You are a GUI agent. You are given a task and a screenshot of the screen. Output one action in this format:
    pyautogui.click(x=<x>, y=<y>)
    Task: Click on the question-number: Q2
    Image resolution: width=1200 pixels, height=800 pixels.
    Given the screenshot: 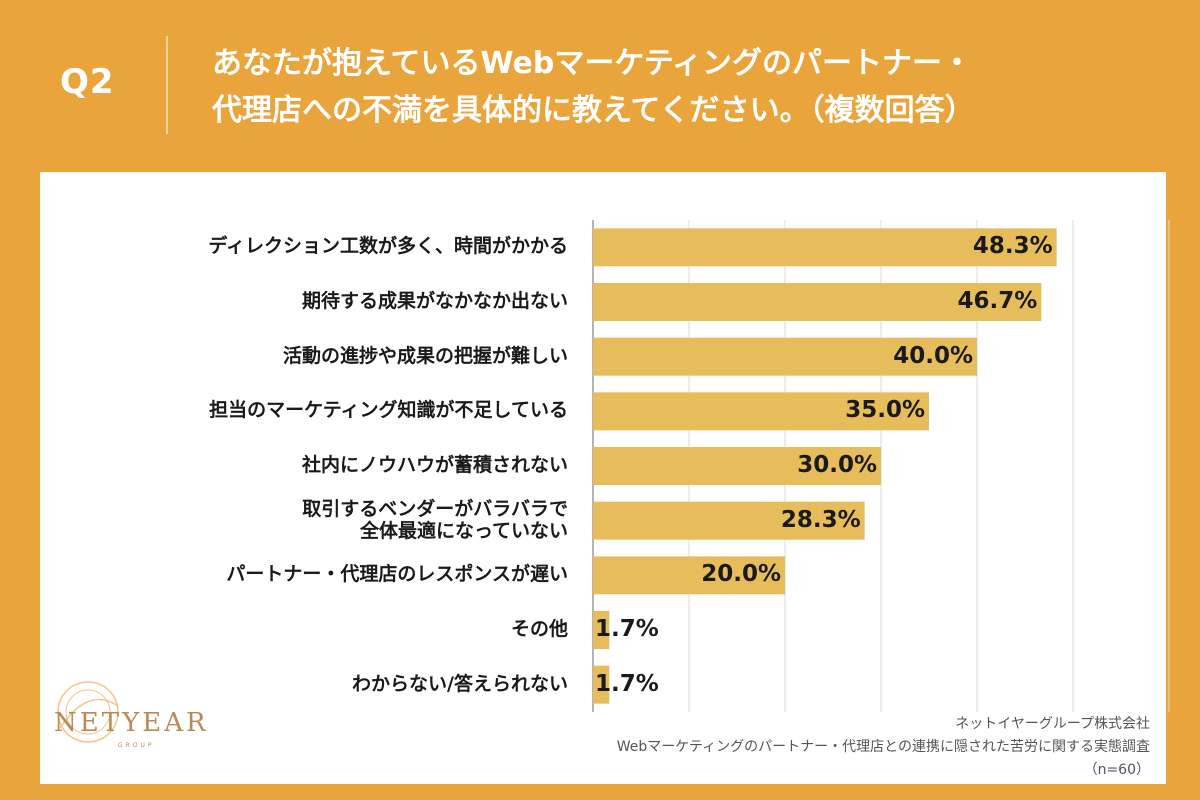 What is the action you would take?
    pyautogui.click(x=87, y=82)
    